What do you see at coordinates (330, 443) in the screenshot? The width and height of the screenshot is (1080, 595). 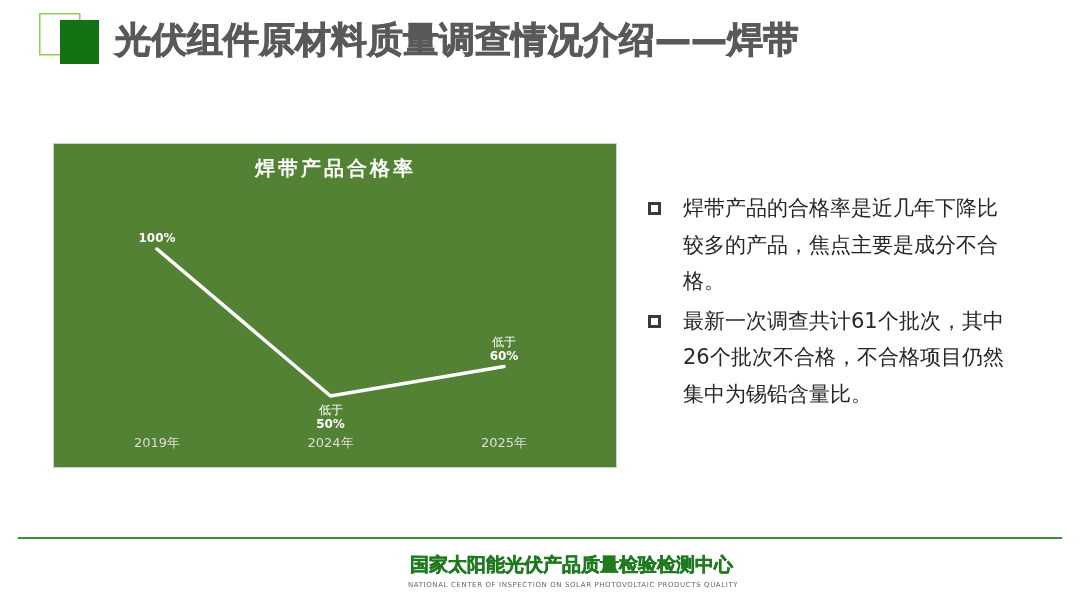 I see `x-tick-label: 2024年` at bounding box center [330, 443].